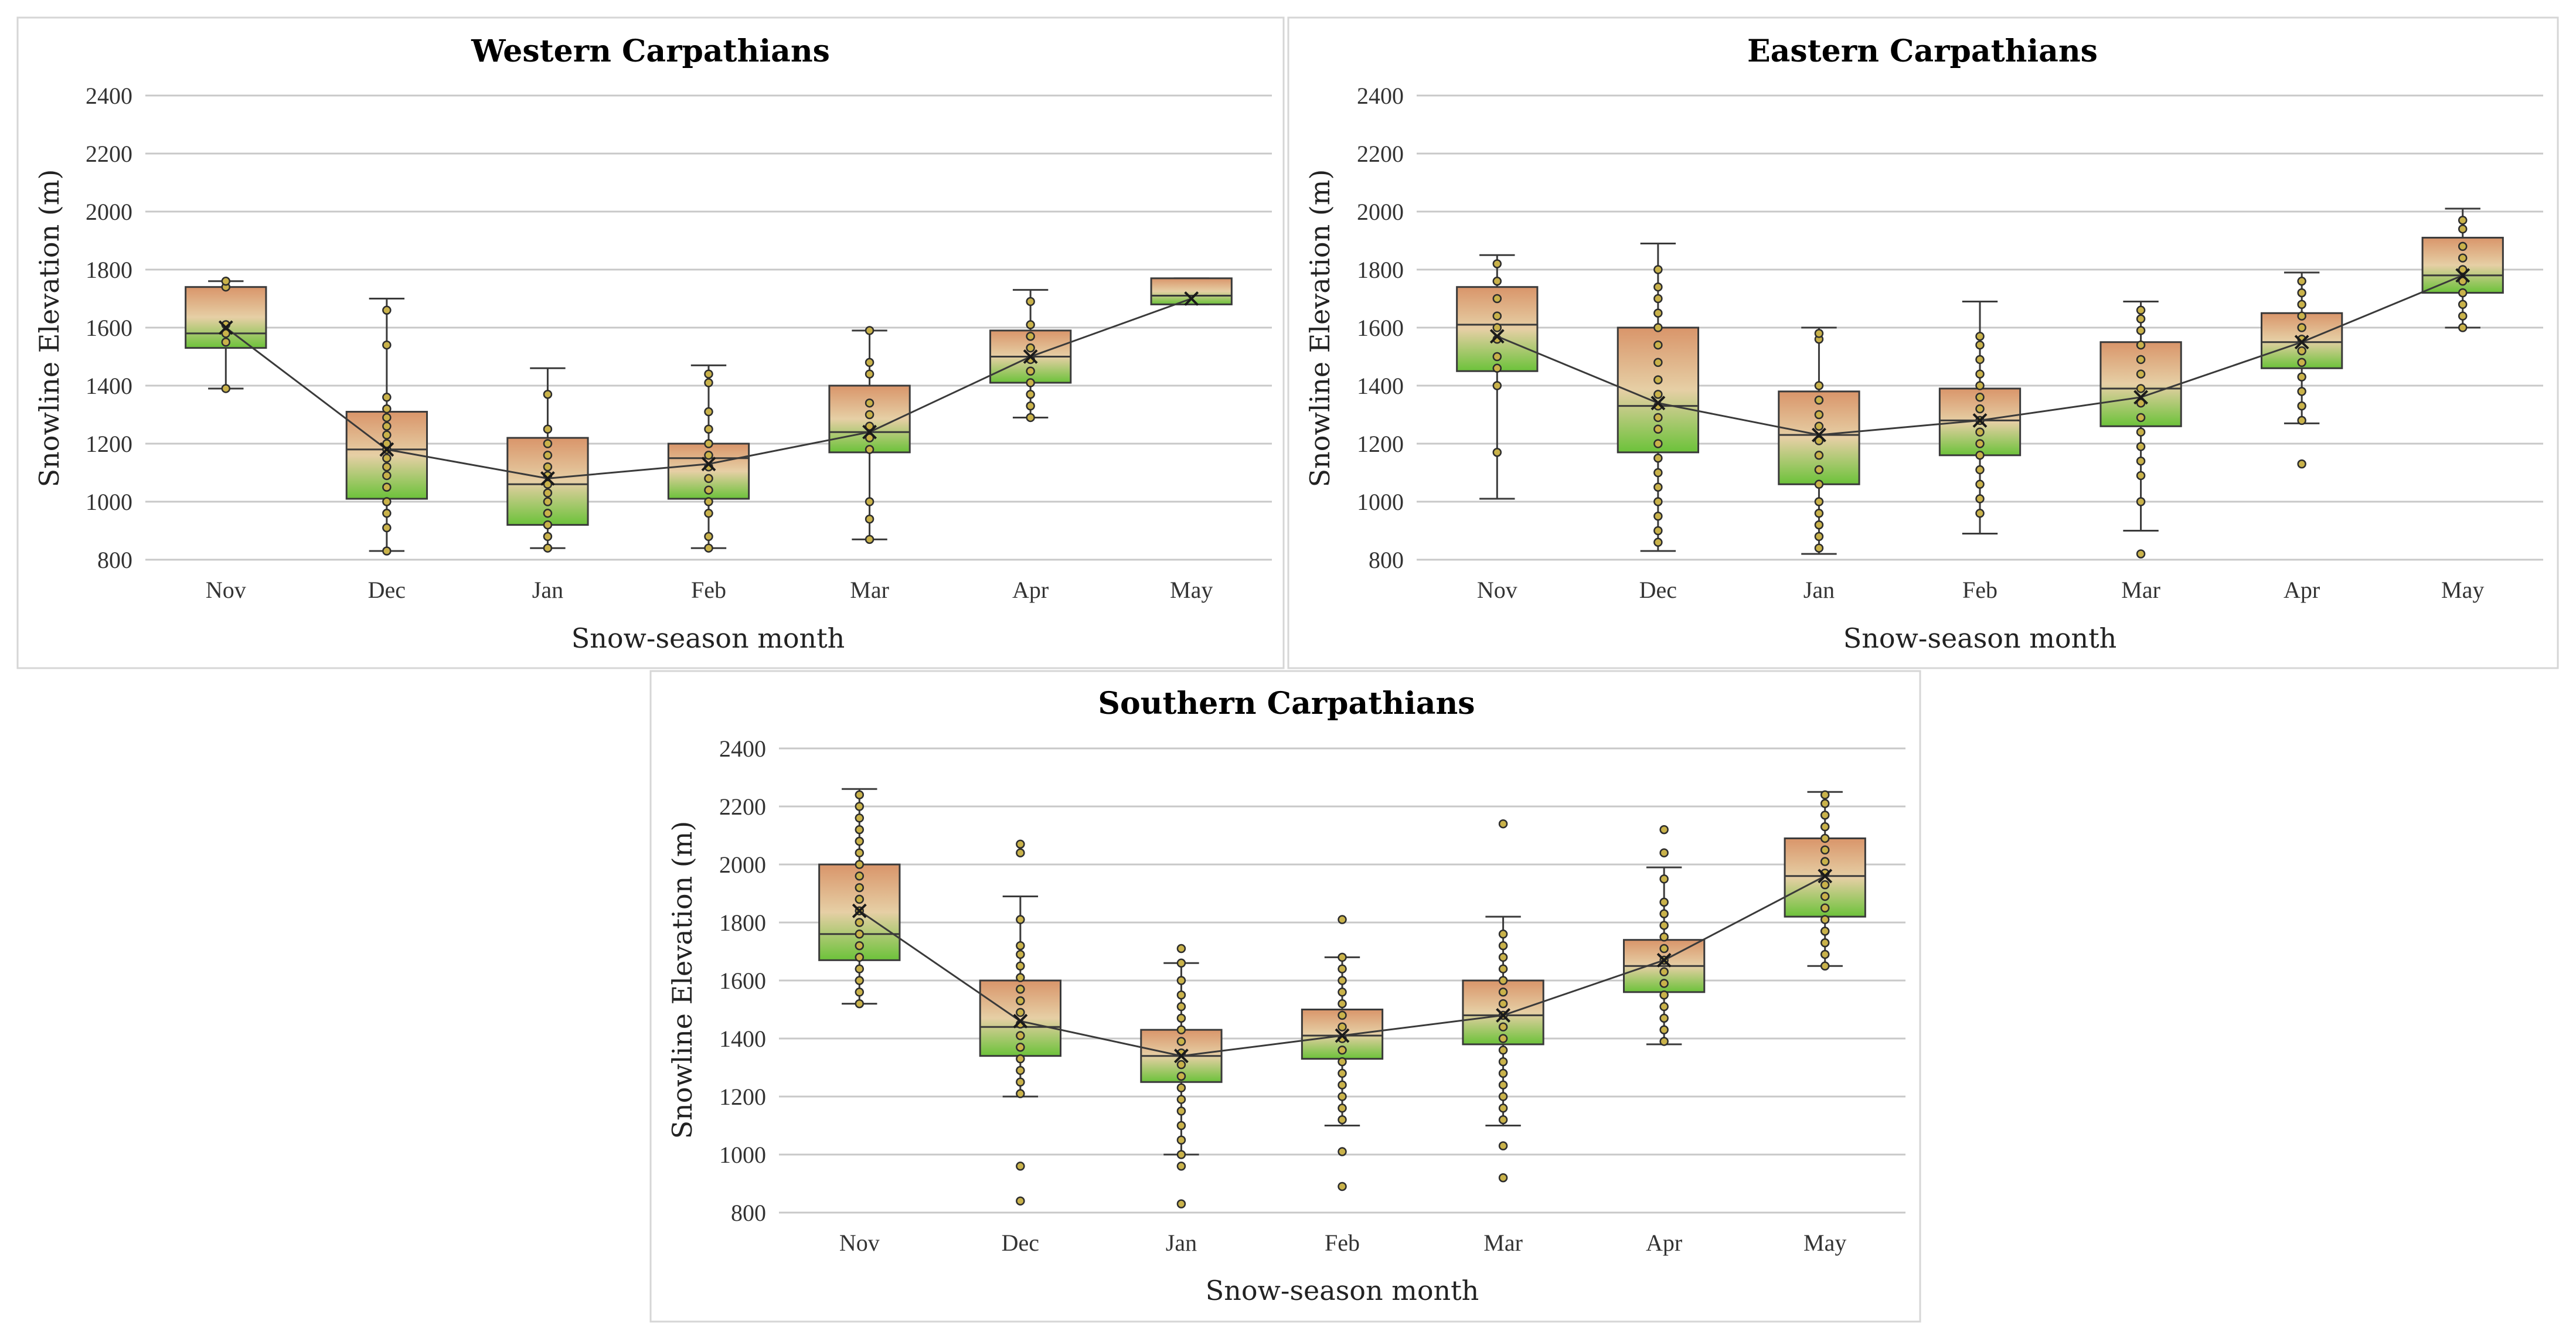 This screenshot has width=2576, height=1338. Describe the element at coordinates (1380, 502) in the screenshot. I see `y-tick-label: 1000` at that location.